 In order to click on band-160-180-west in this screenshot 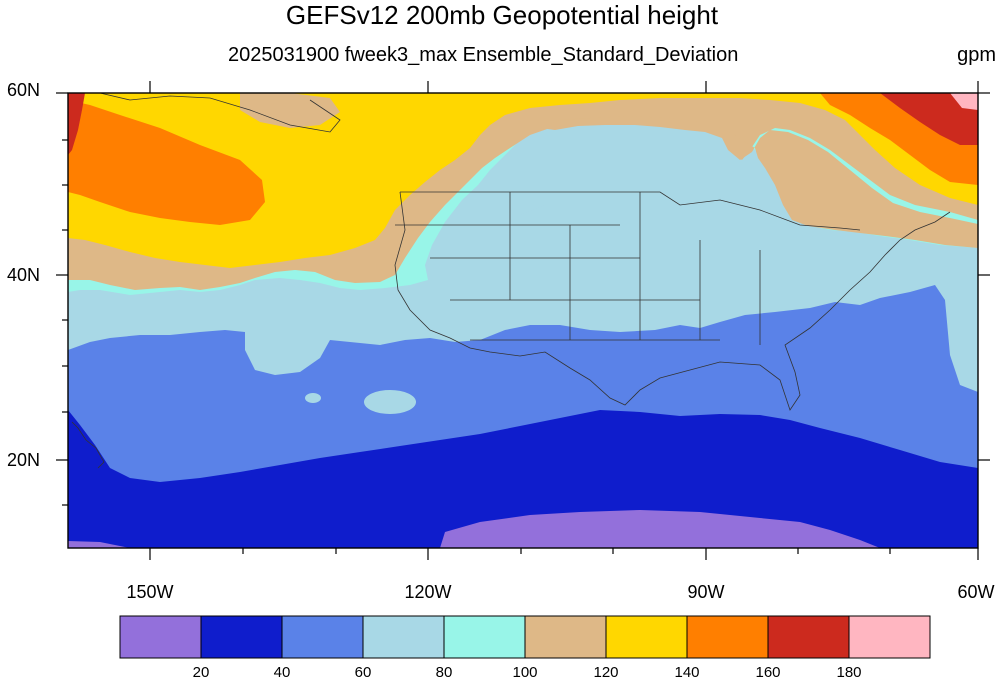, I will do `click(76, 124)`.